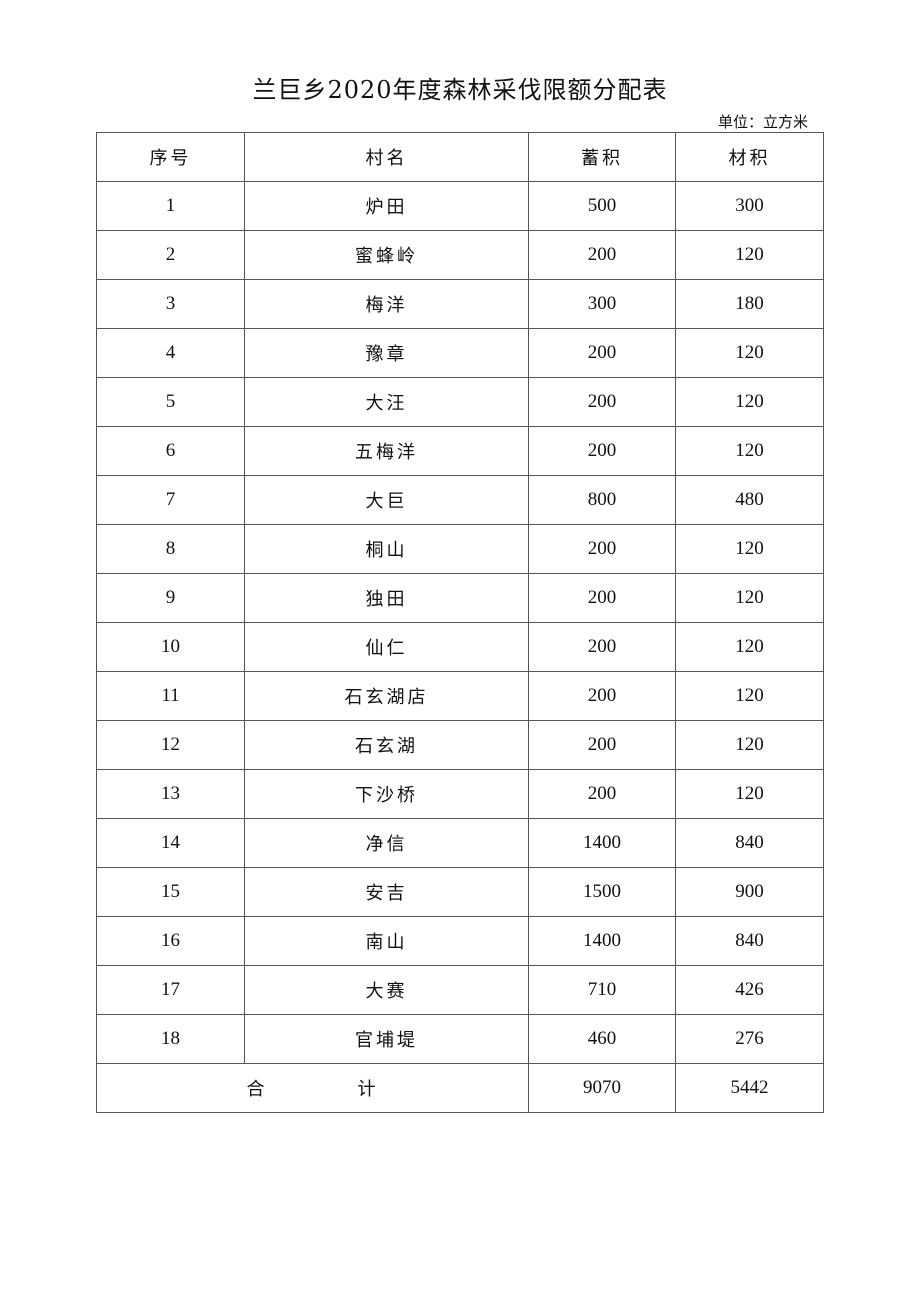  I want to click on table-row: 11 石玄湖店 200 120, so click(460, 696).